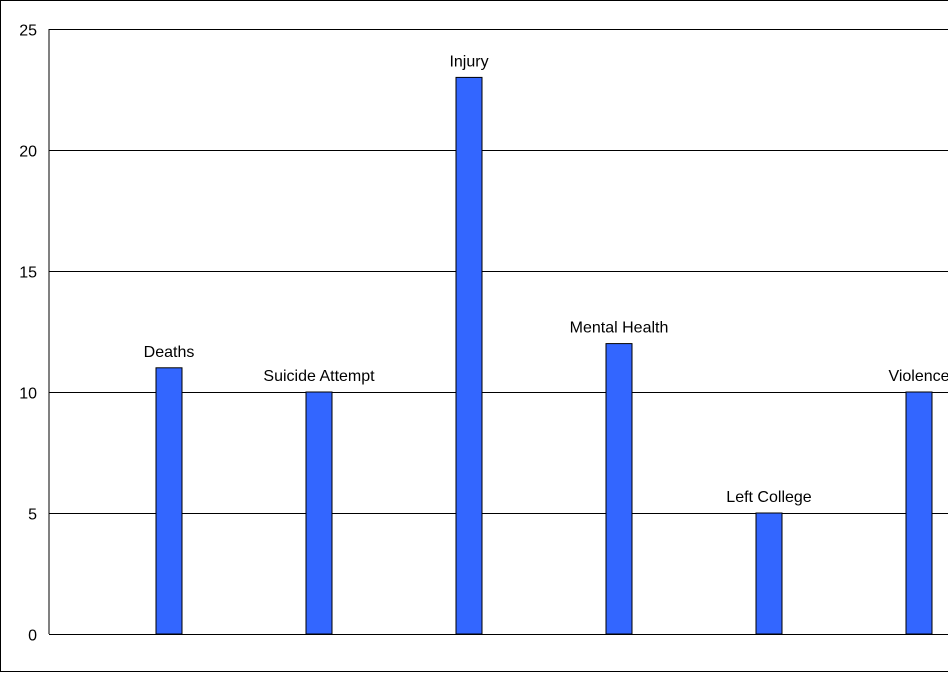 The image size is (948, 673). I want to click on bar-deaths, so click(169, 501).